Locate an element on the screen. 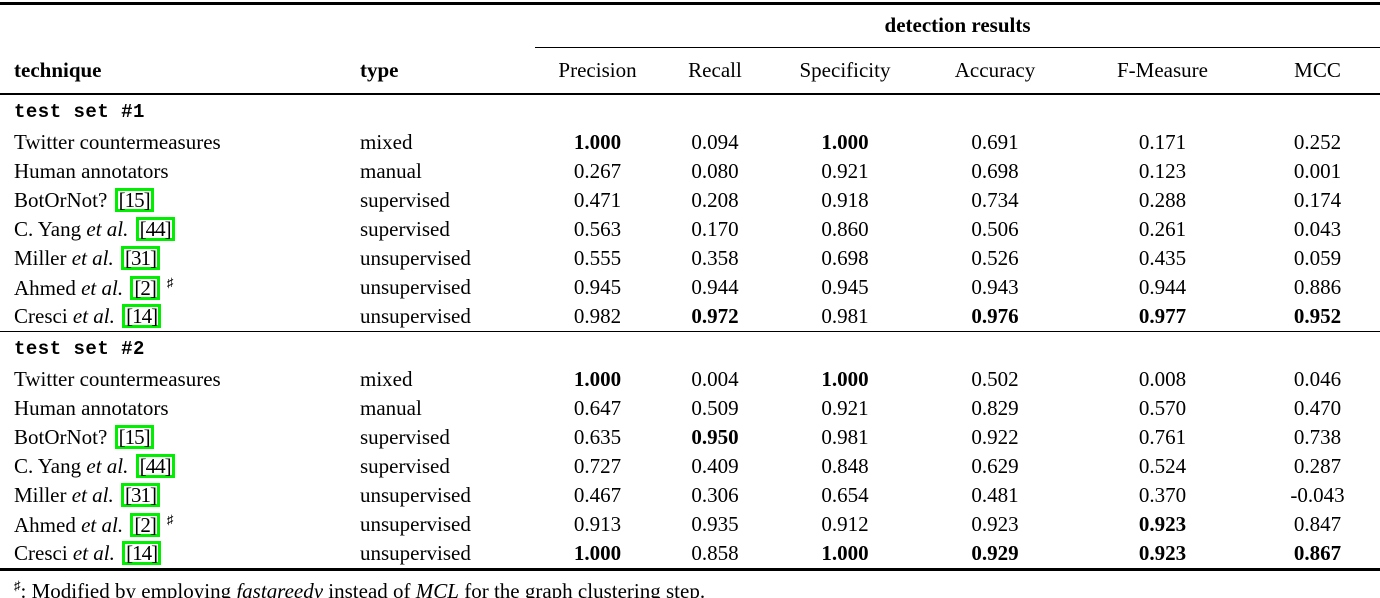 Image resolution: width=1380 pixels, height=598 pixels. value-accuracy: 0.526 is located at coordinates (995, 258).